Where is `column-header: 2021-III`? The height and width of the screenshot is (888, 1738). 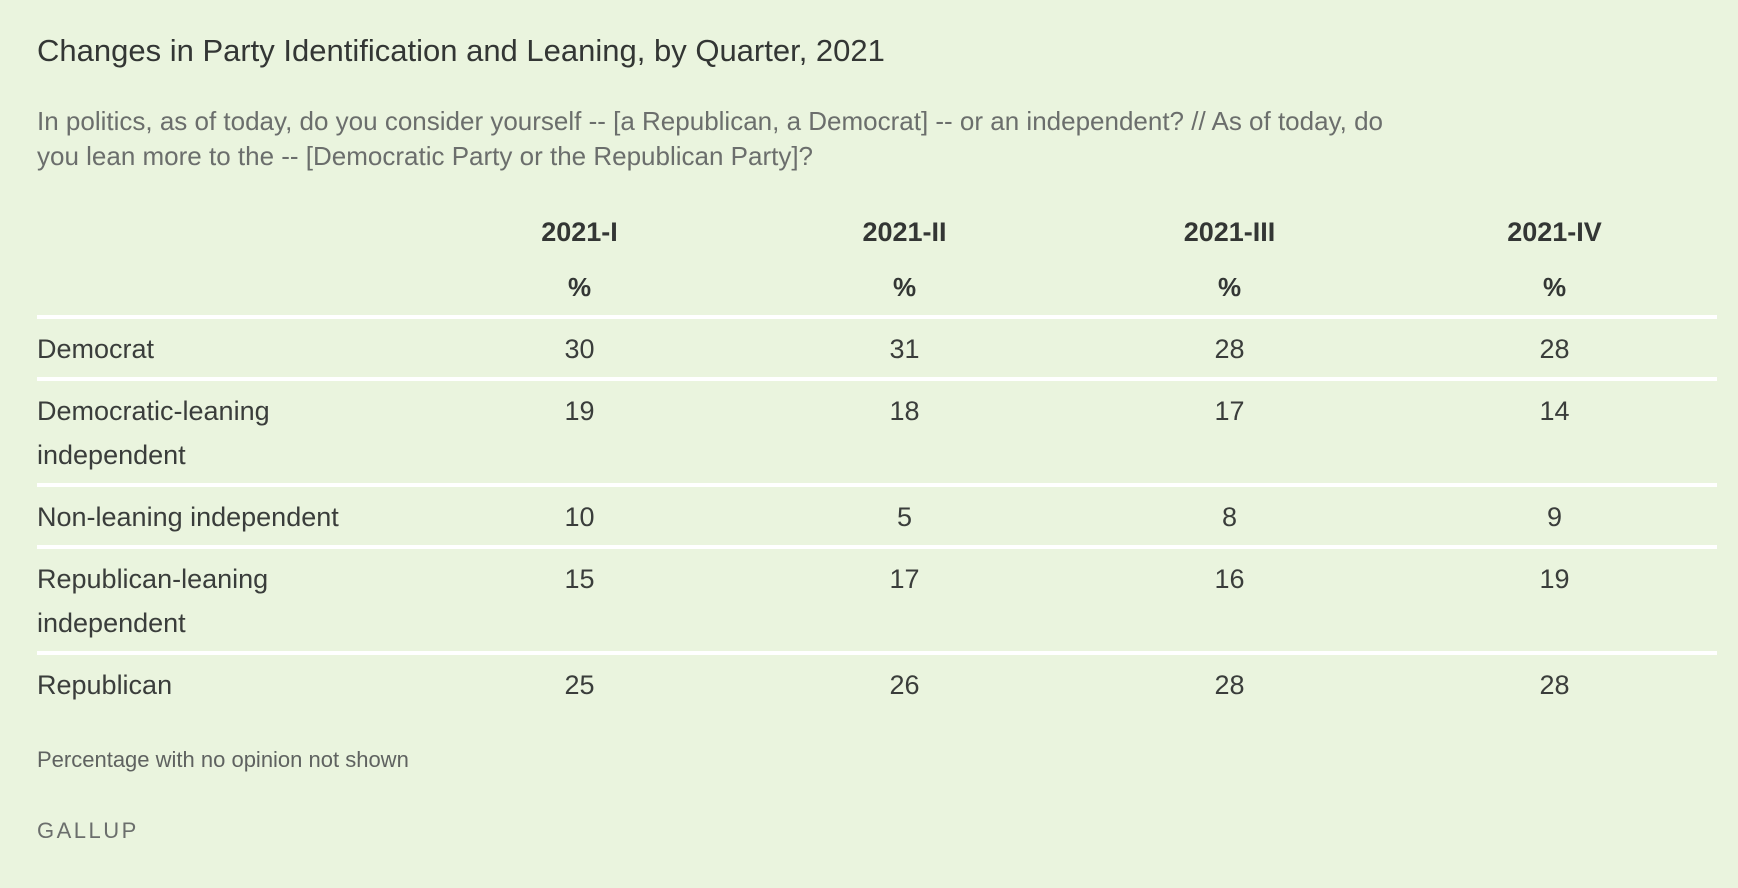
column-header: 2021-III is located at coordinates (1229, 231).